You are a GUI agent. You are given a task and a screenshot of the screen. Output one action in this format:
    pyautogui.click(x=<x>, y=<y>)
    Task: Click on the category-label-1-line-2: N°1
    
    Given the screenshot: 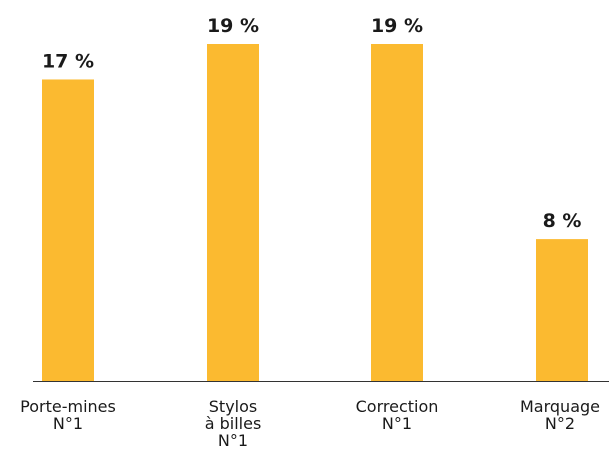 What is the action you would take?
    pyautogui.click(x=233, y=440)
    